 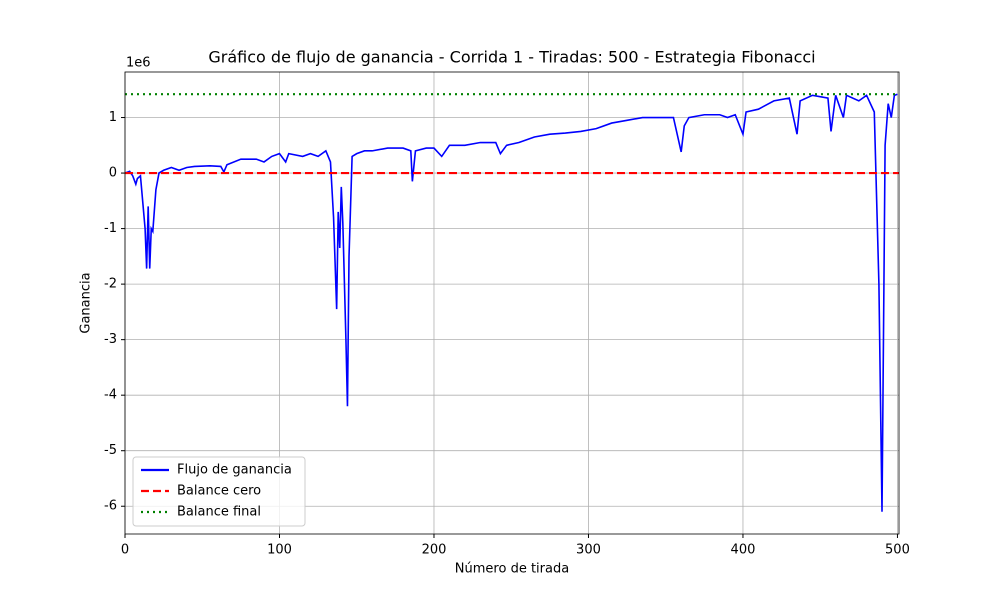 What do you see at coordinates (434, 550) in the screenshot?
I see `x-tick-label: 200` at bounding box center [434, 550].